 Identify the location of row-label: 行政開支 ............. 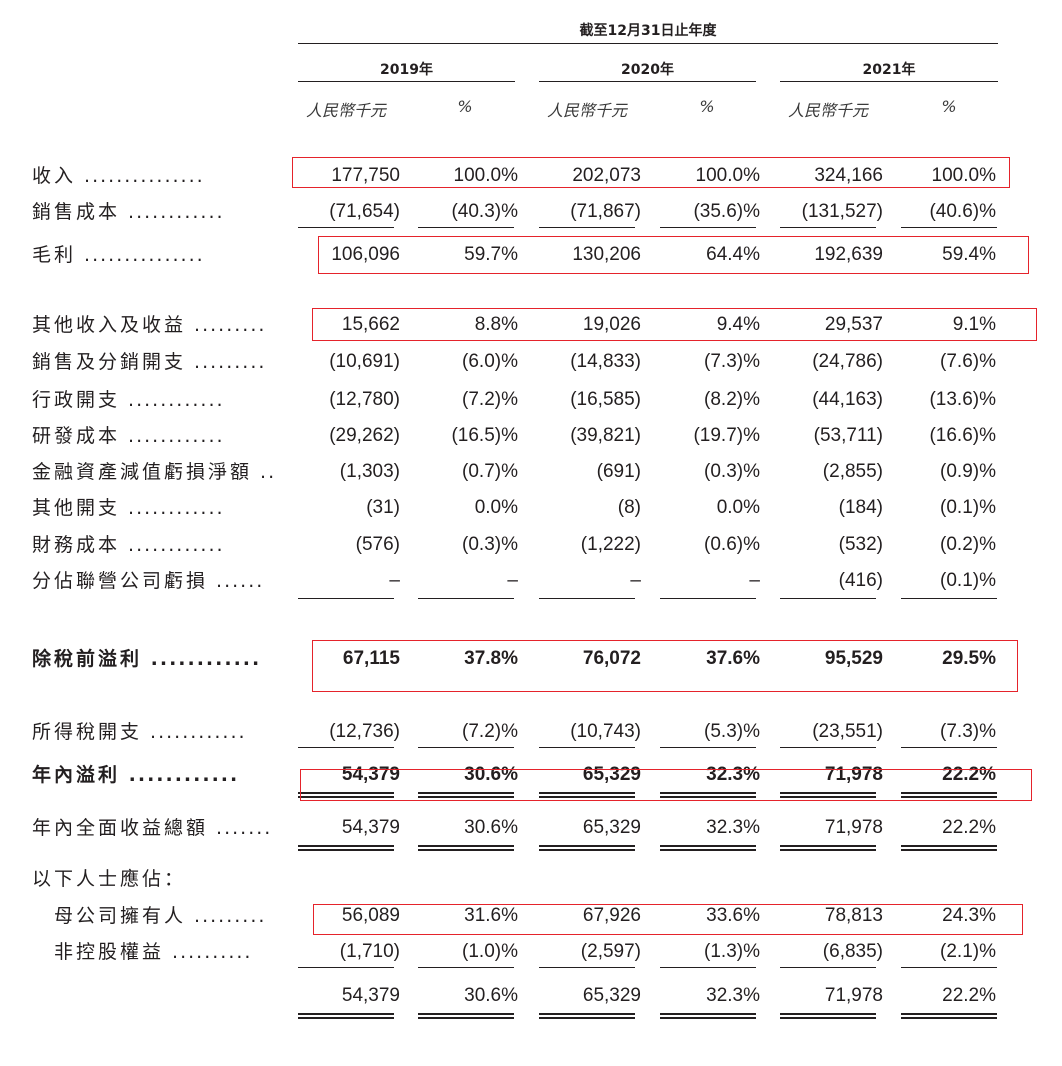
(154, 400).